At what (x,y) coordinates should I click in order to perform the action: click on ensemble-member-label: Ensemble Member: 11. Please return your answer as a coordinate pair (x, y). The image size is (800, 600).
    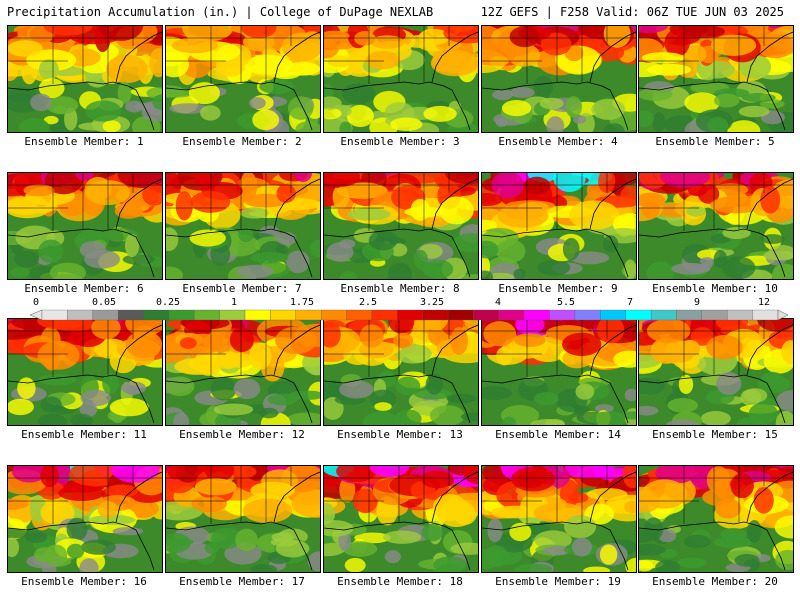
    Looking at the image, I should click on (84, 434).